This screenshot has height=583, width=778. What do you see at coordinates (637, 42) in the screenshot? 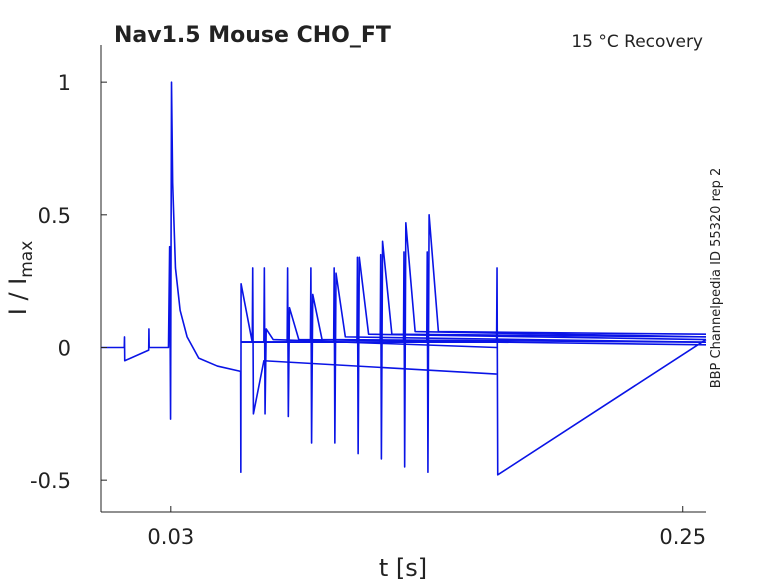
I see `subtitle: 15 °C Recovery` at bounding box center [637, 42].